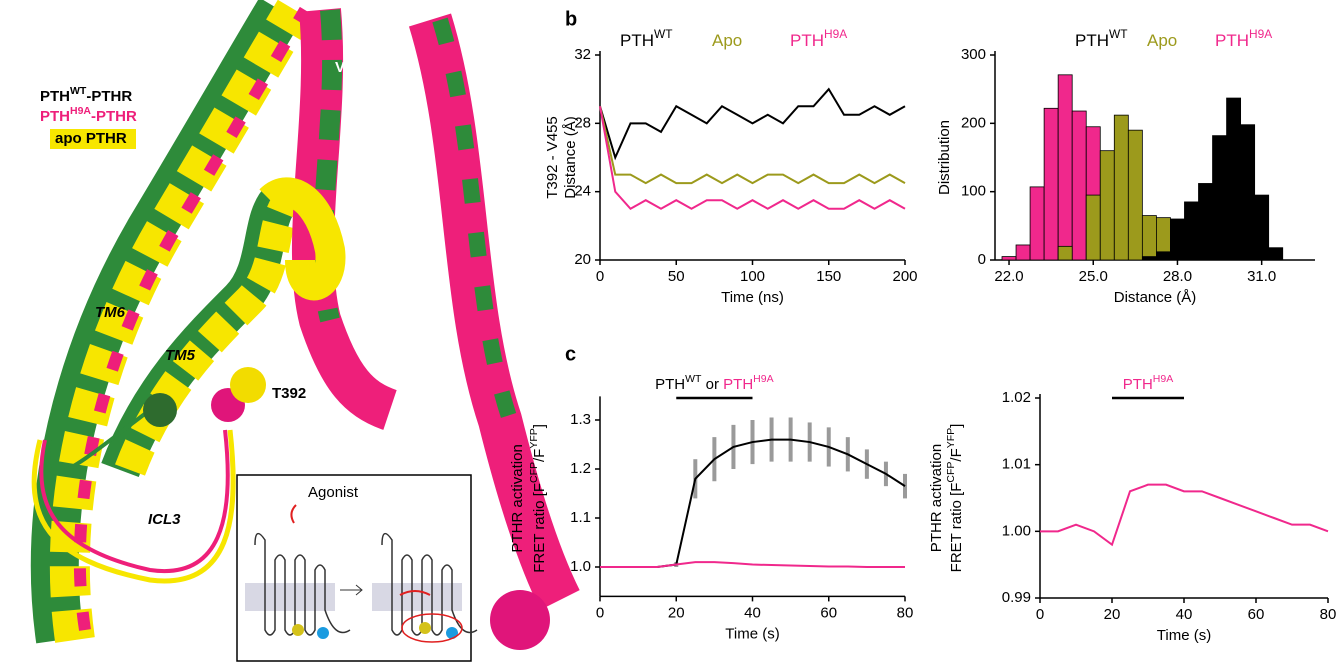 The image size is (1340, 663). What do you see at coordinates (944, 157) in the screenshot?
I see `y-axis-title: Distribution` at bounding box center [944, 157].